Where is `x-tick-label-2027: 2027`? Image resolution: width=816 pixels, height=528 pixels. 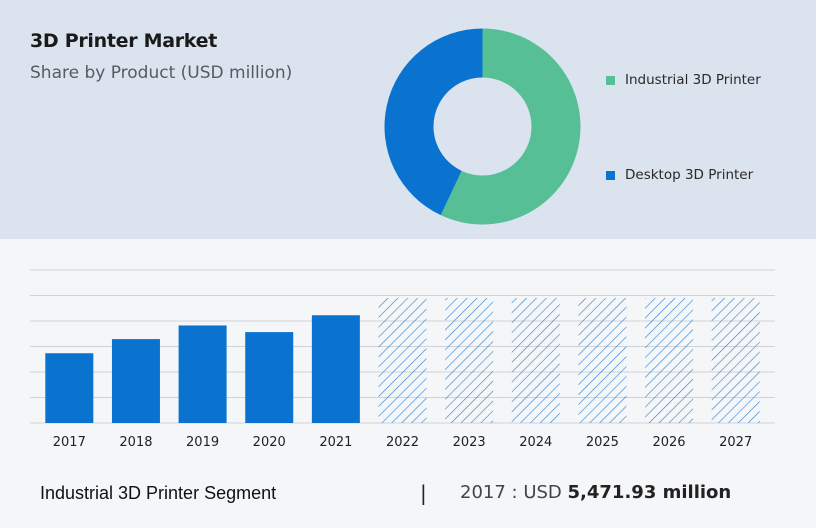
x-tick-label-2027: 2027 is located at coordinates (735, 442).